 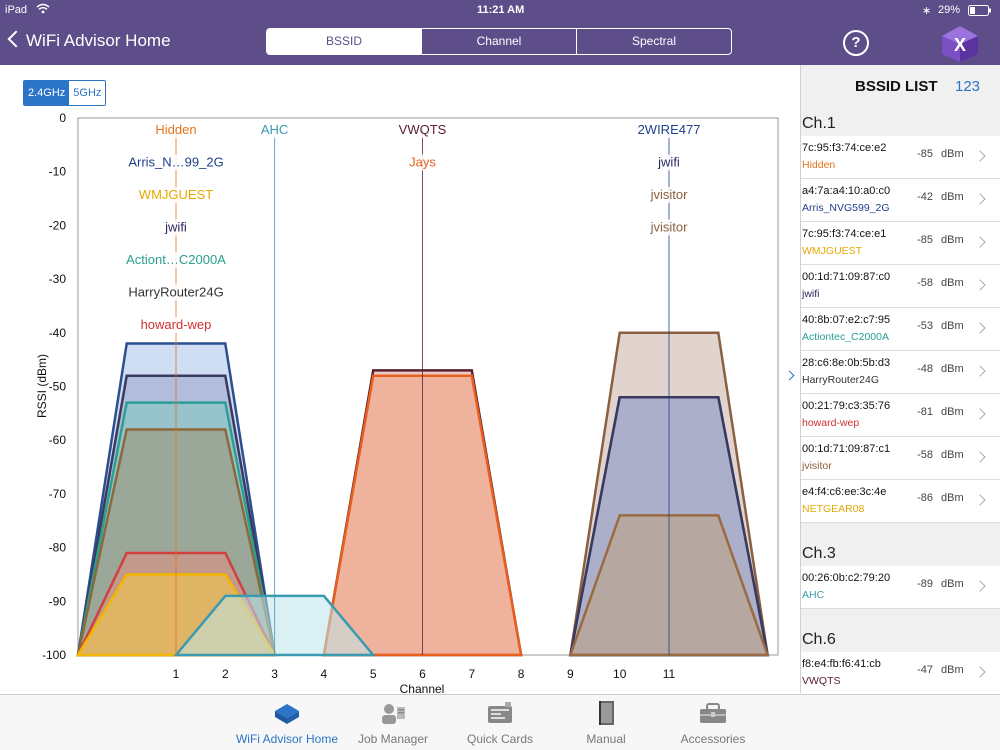 What do you see at coordinates (175, 162) in the screenshot?
I see `series-label: Arris_N…99_2G` at bounding box center [175, 162].